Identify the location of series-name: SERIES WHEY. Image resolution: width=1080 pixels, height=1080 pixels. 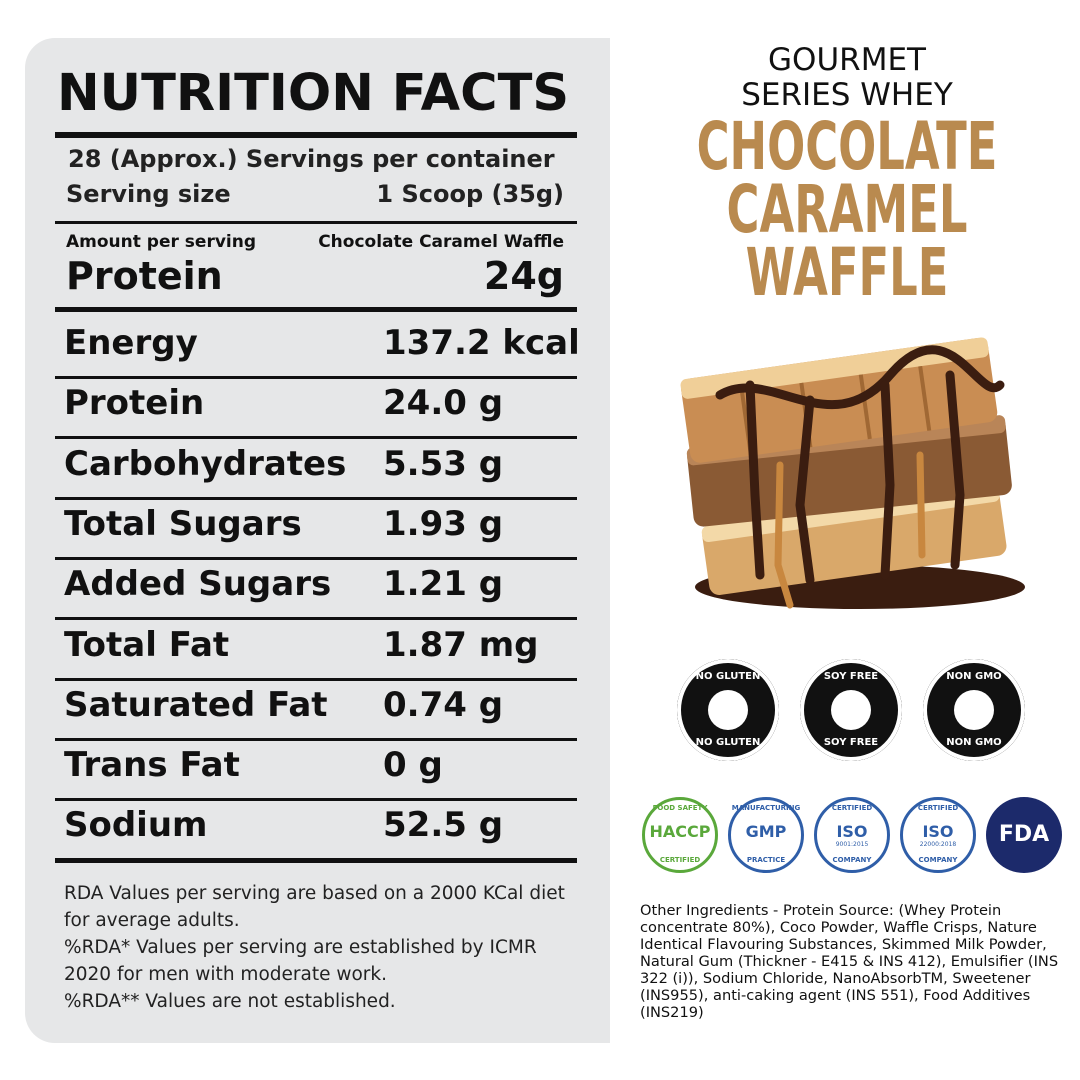
(847, 95).